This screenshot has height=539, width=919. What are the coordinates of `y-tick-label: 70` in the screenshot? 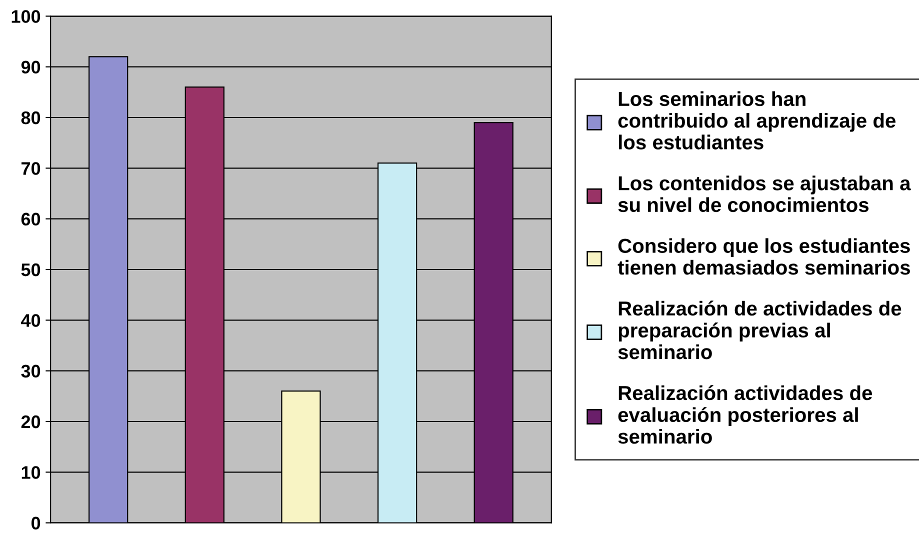 It's located at (31, 168).